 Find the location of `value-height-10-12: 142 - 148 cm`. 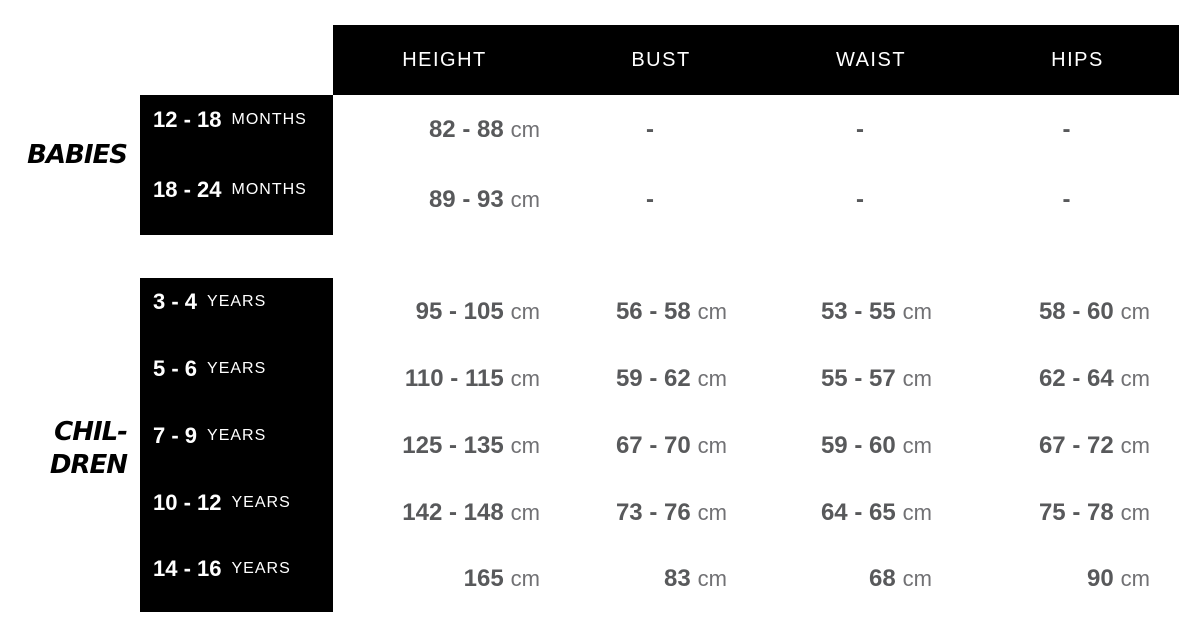

value-height-10-12: 142 - 148 cm is located at coordinates (471, 512).